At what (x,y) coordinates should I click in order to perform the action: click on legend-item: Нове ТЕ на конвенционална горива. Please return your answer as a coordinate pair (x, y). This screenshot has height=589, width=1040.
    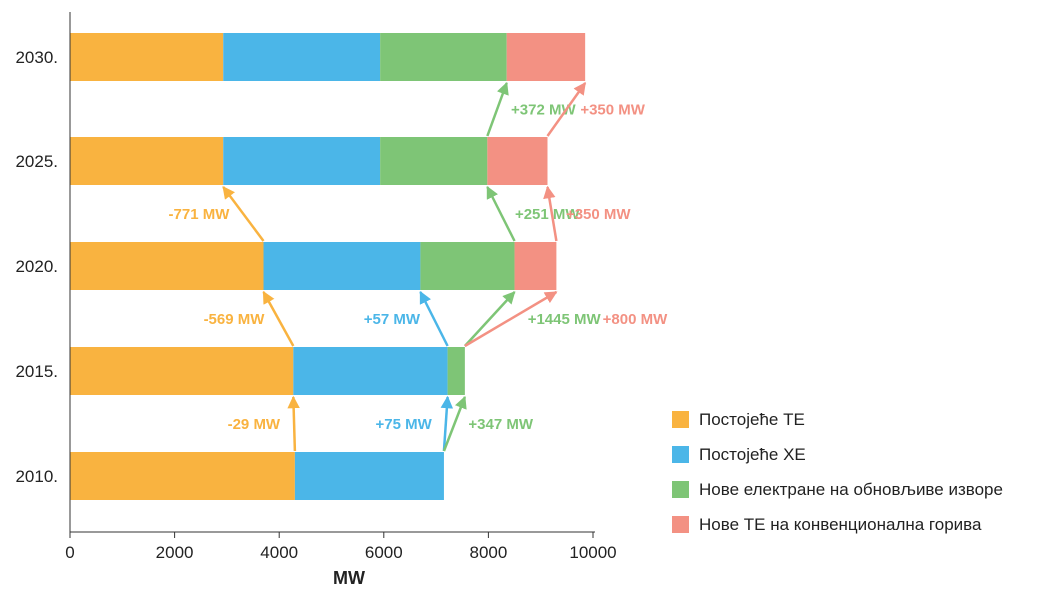
    Looking at the image, I should click on (854, 524).